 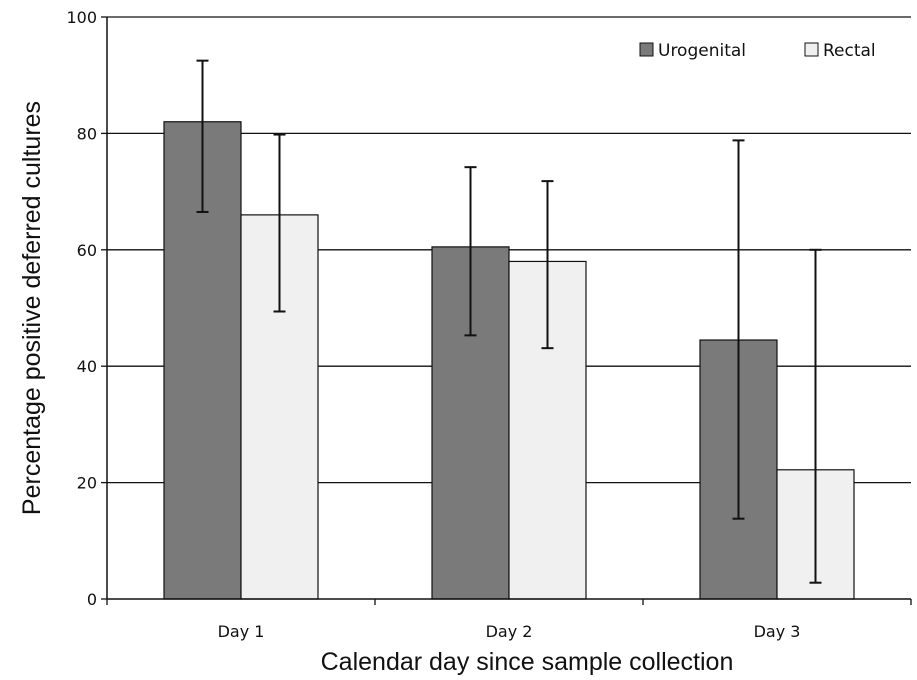 What do you see at coordinates (849, 51) in the screenshot?
I see `legend-label-rectal: Rectal` at bounding box center [849, 51].